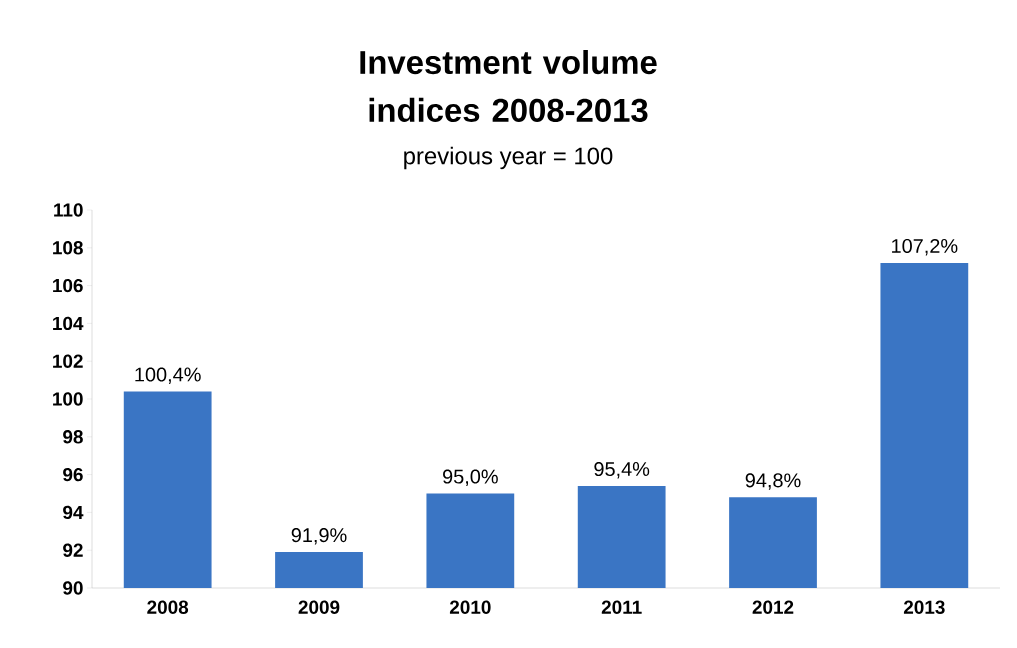 The width and height of the screenshot is (1017, 648). What do you see at coordinates (924, 607) in the screenshot?
I see `x-tick-label: 2013` at bounding box center [924, 607].